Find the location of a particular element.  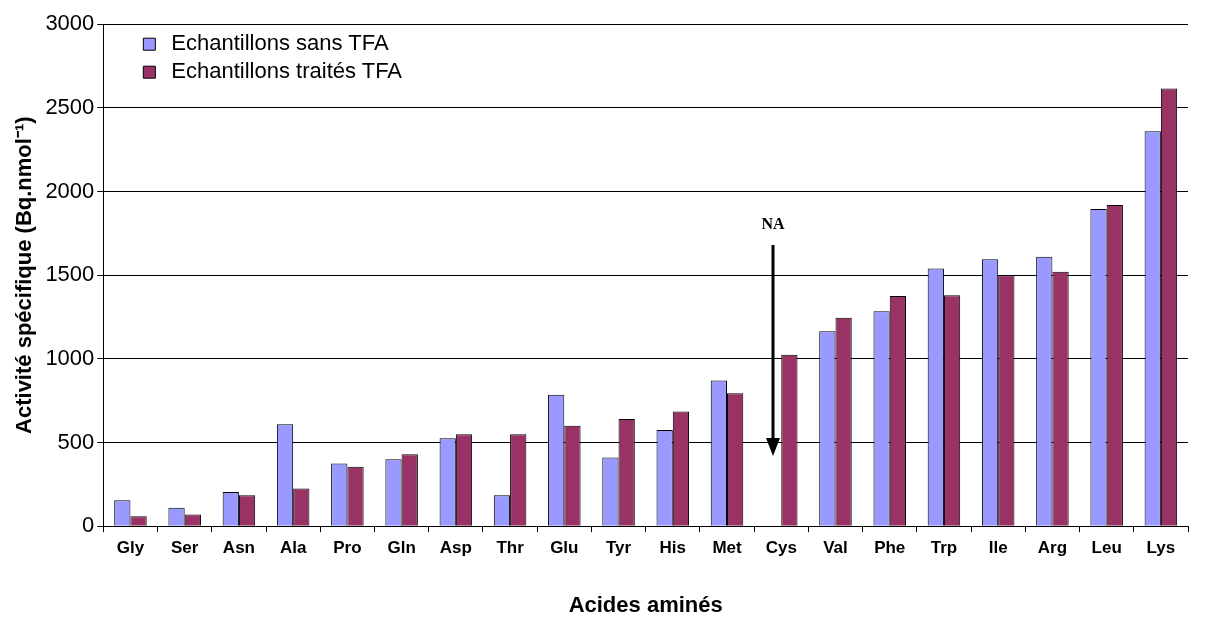

x-tick-label: Trp is located at coordinates (944, 548).